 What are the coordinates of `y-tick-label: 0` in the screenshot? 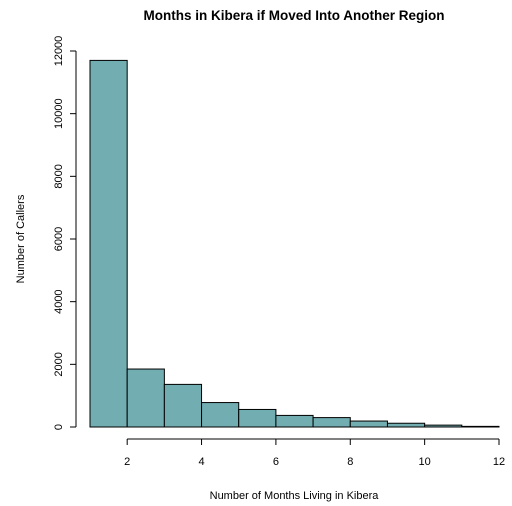 It's located at (59, 427).